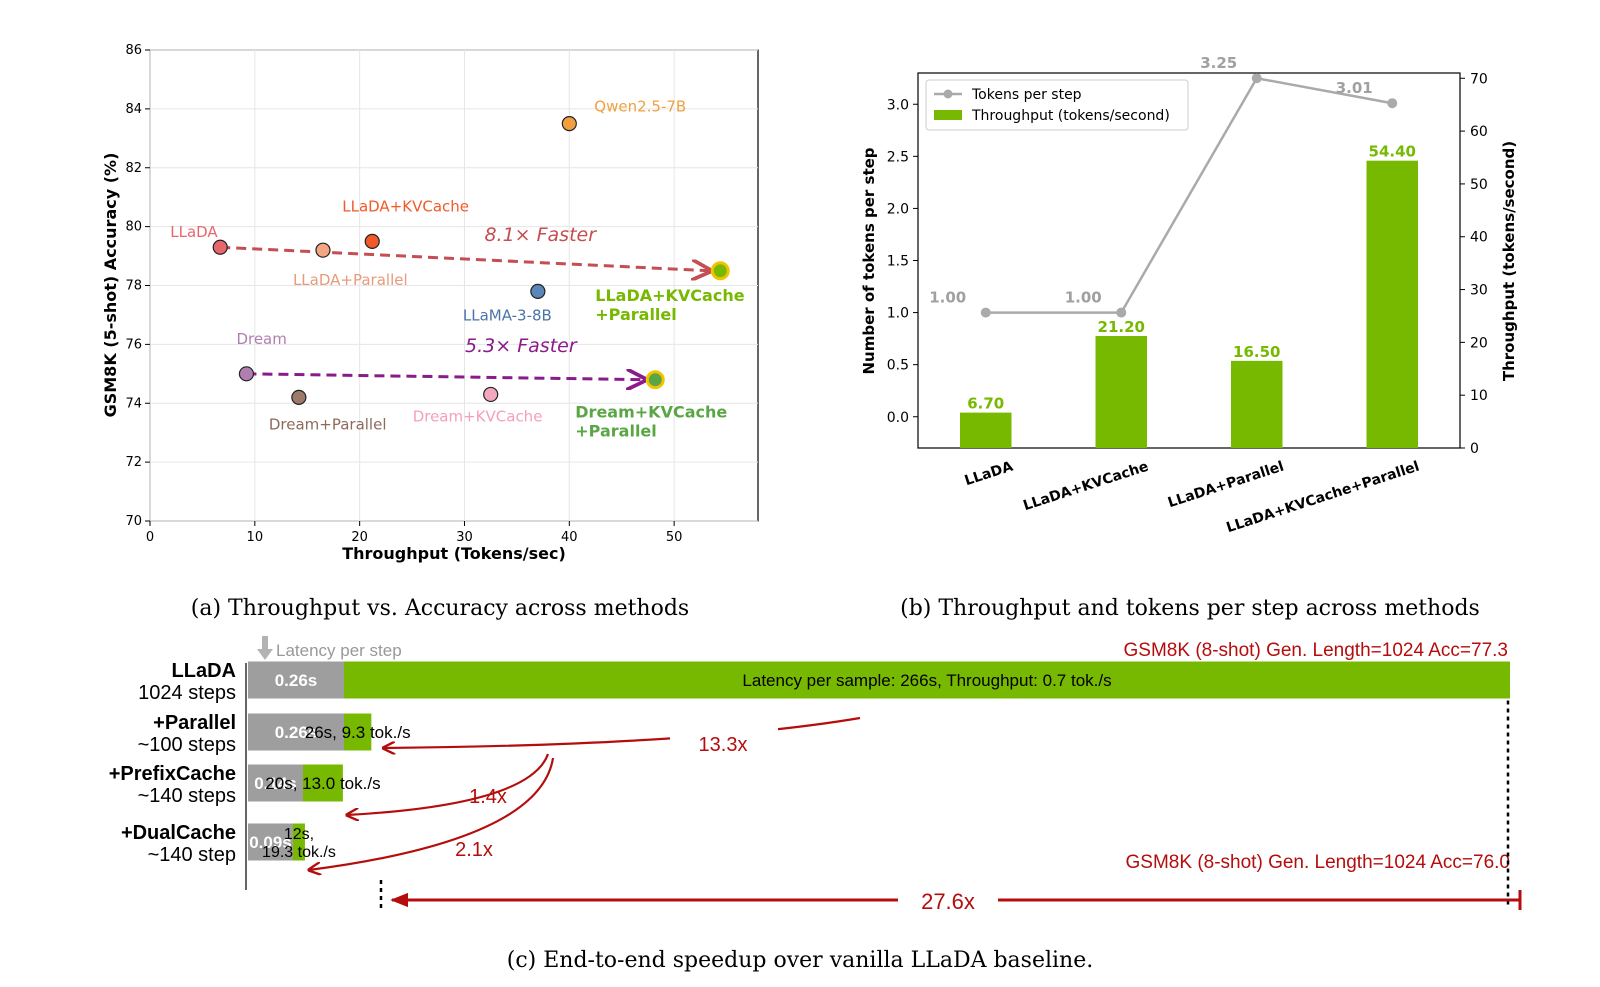 This screenshot has width=1600, height=987. I want to click on speedup-label-prefix: 1.4x, so click(488, 797).